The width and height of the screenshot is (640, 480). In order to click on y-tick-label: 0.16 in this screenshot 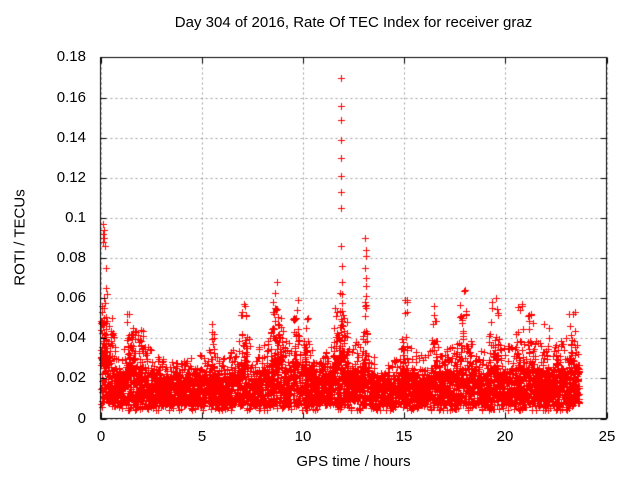, I will do `click(71, 97)`.